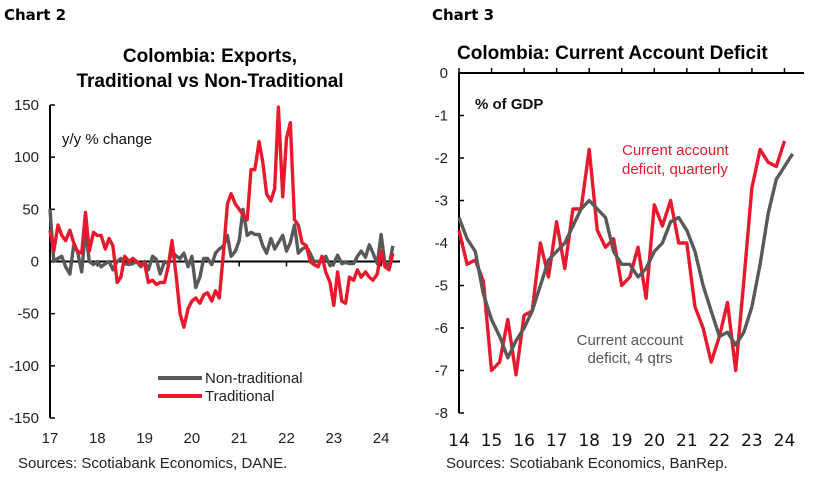  I want to click on legend-label-non-traditional: Non-traditional, so click(254, 378).